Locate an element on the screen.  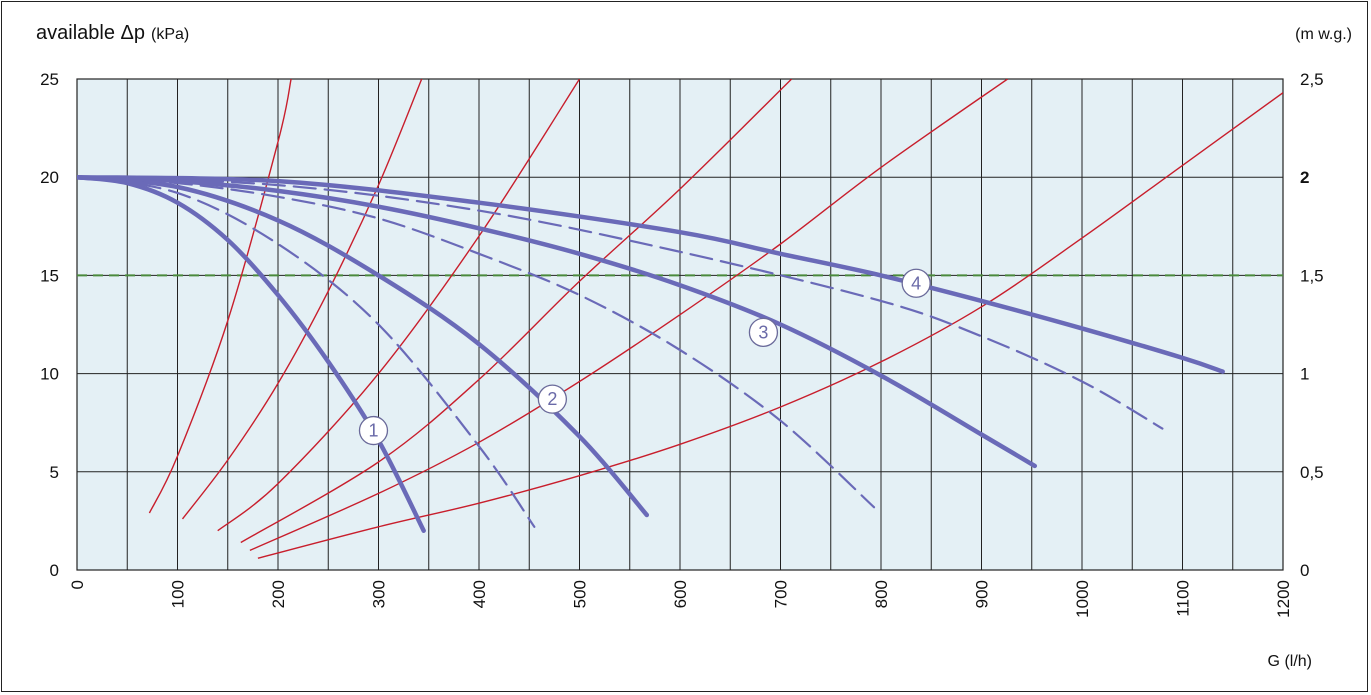
chart-title: available Δp (kPa) is located at coordinates (112, 33).